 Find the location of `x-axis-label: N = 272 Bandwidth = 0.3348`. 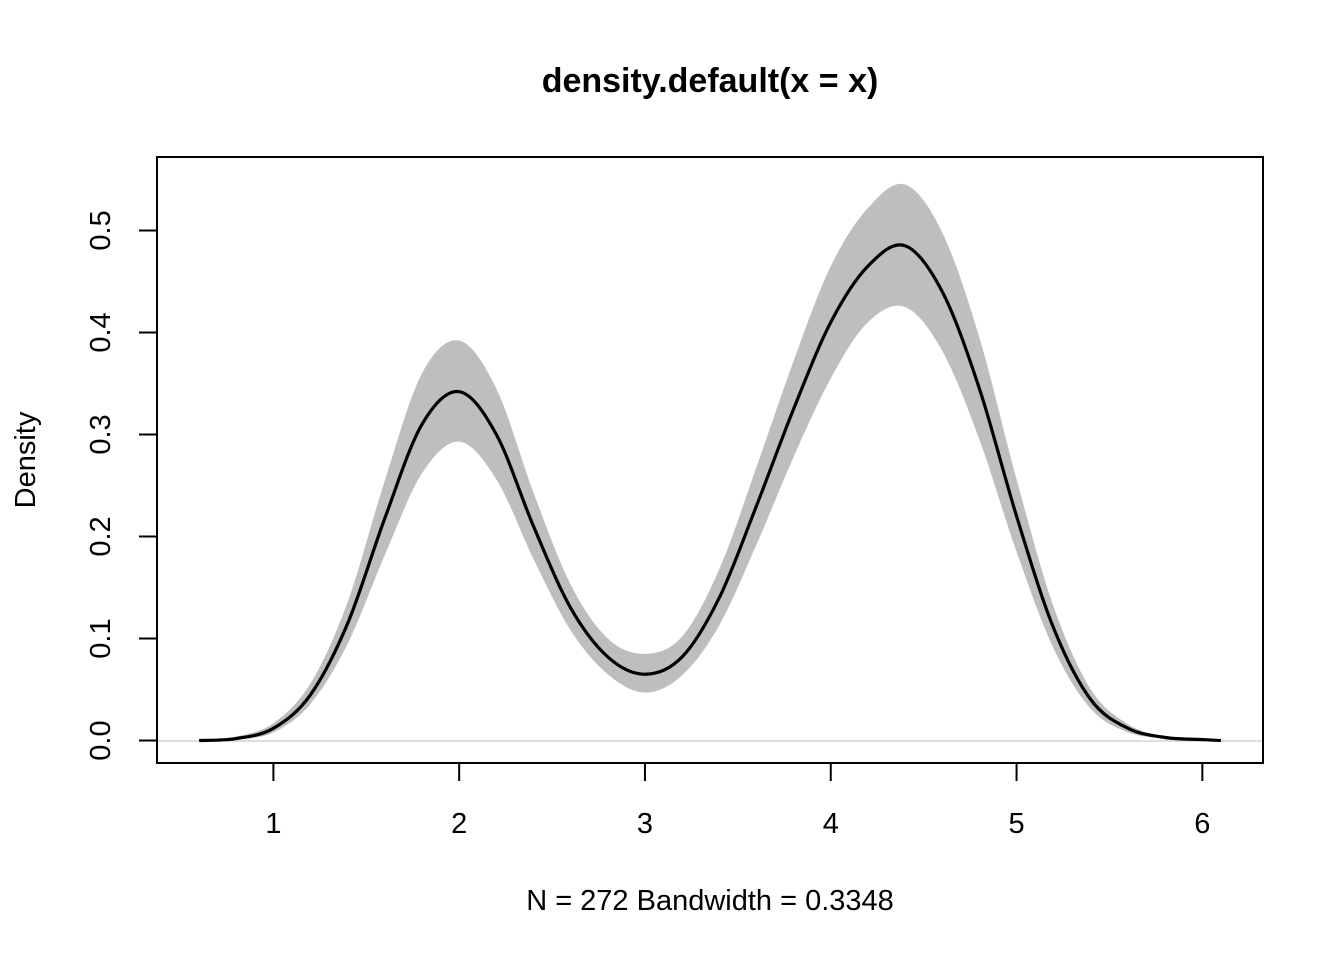

x-axis-label: N = 272 Bandwidth = 0.3348 is located at coordinates (710, 901).